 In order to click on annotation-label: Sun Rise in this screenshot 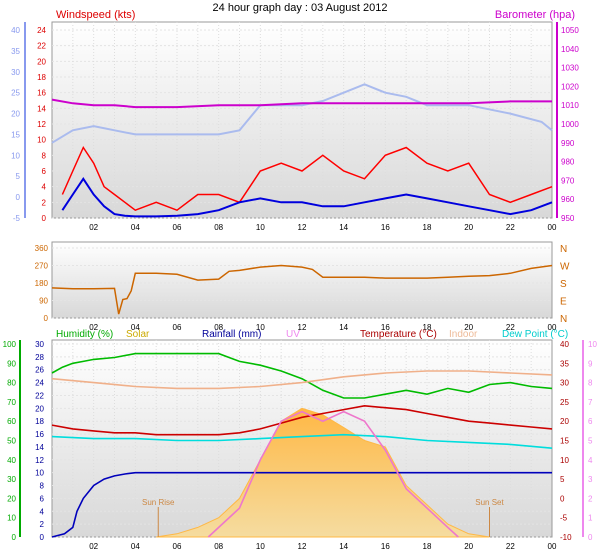, I will do `click(158, 502)`.